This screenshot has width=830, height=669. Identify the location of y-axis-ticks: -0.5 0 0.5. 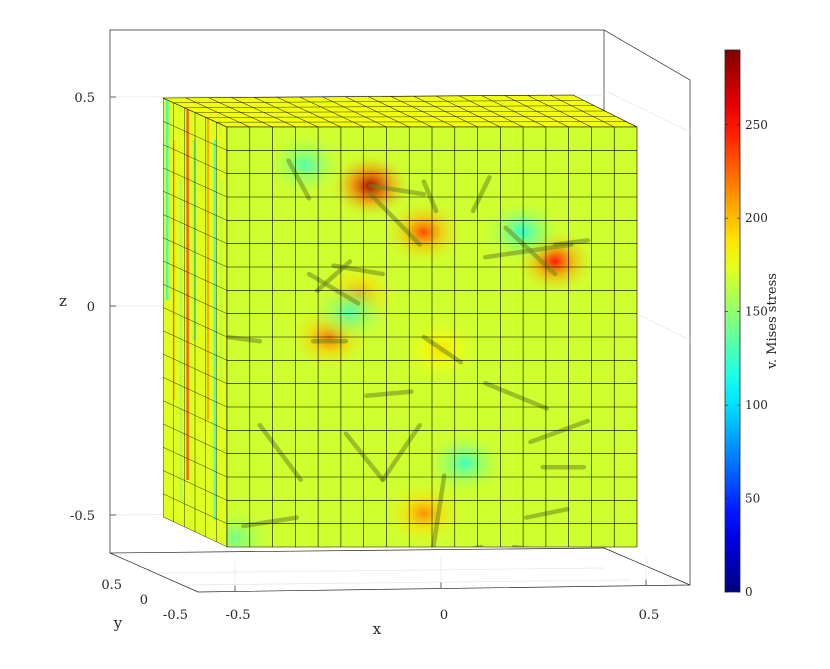
(144, 600).